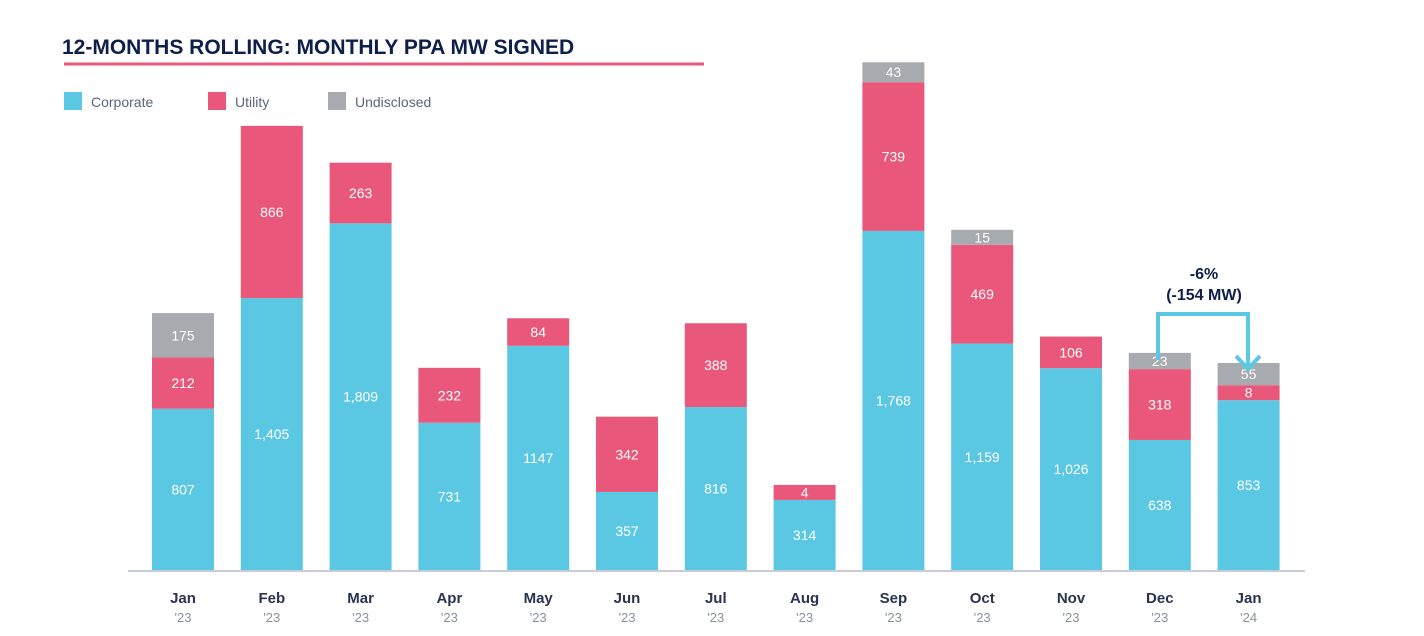 This screenshot has height=636, width=1424. I want to click on bar-utility-may23, so click(538, 332).